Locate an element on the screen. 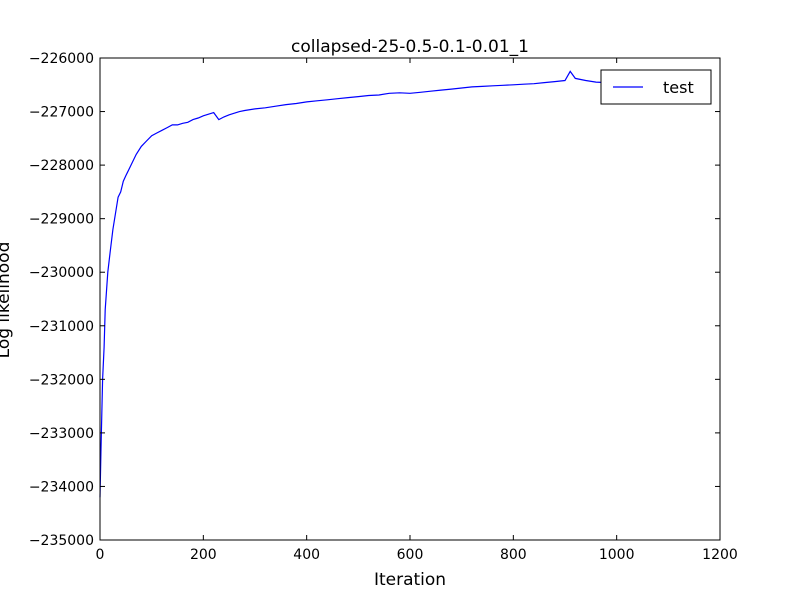 The width and height of the screenshot is (800, 600). y-tick-label: −229000 is located at coordinates (61, 220).